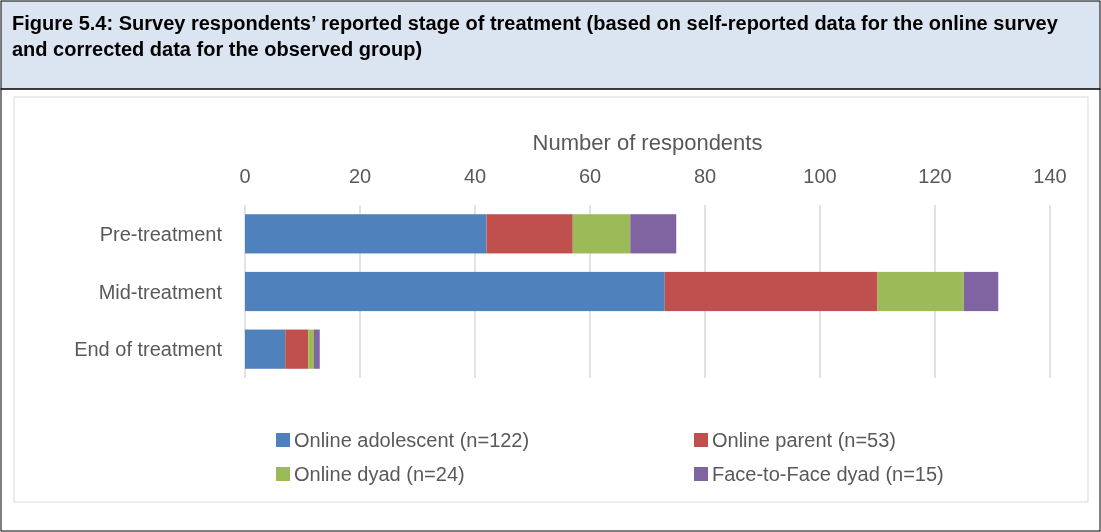  Describe the element at coordinates (412, 440) in the screenshot. I see `legend-label: Online adolescent (n=122)` at that location.